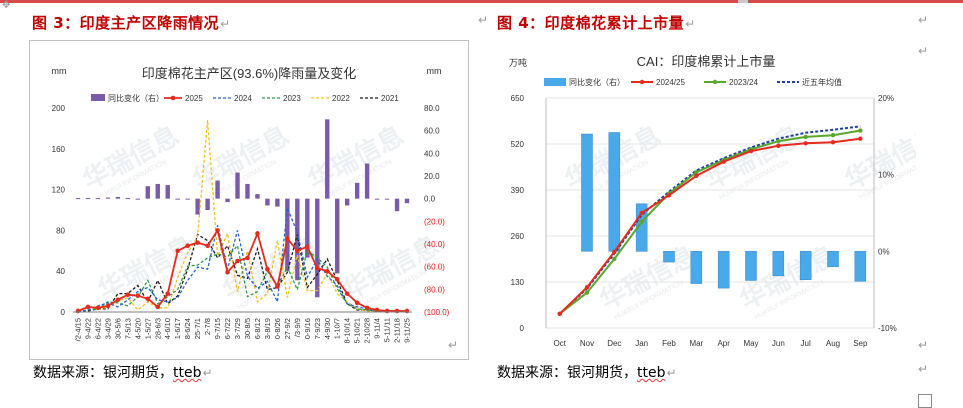 This screenshot has width=963, height=408. I want to click on left-xtick-label: 25-7/1, so click(197, 328).